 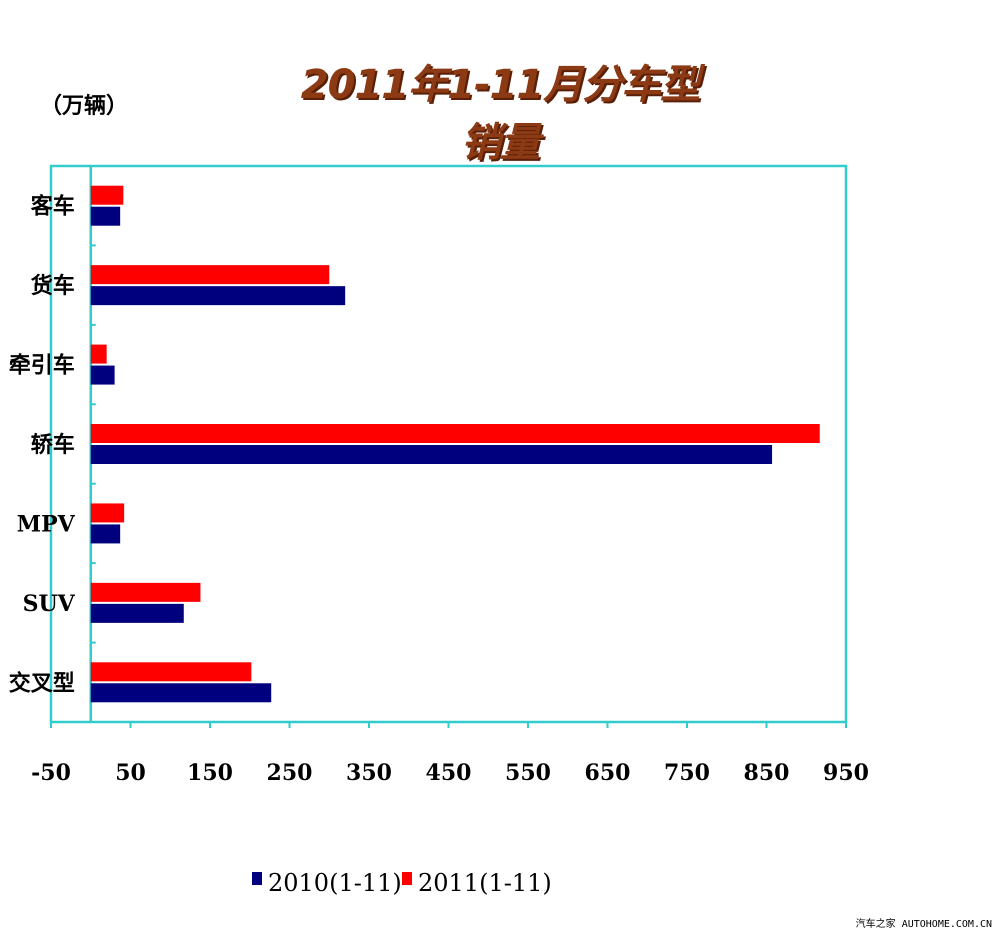 I want to click on chart-title: 2011年1-11月分车型销量, so click(x=500, y=114).